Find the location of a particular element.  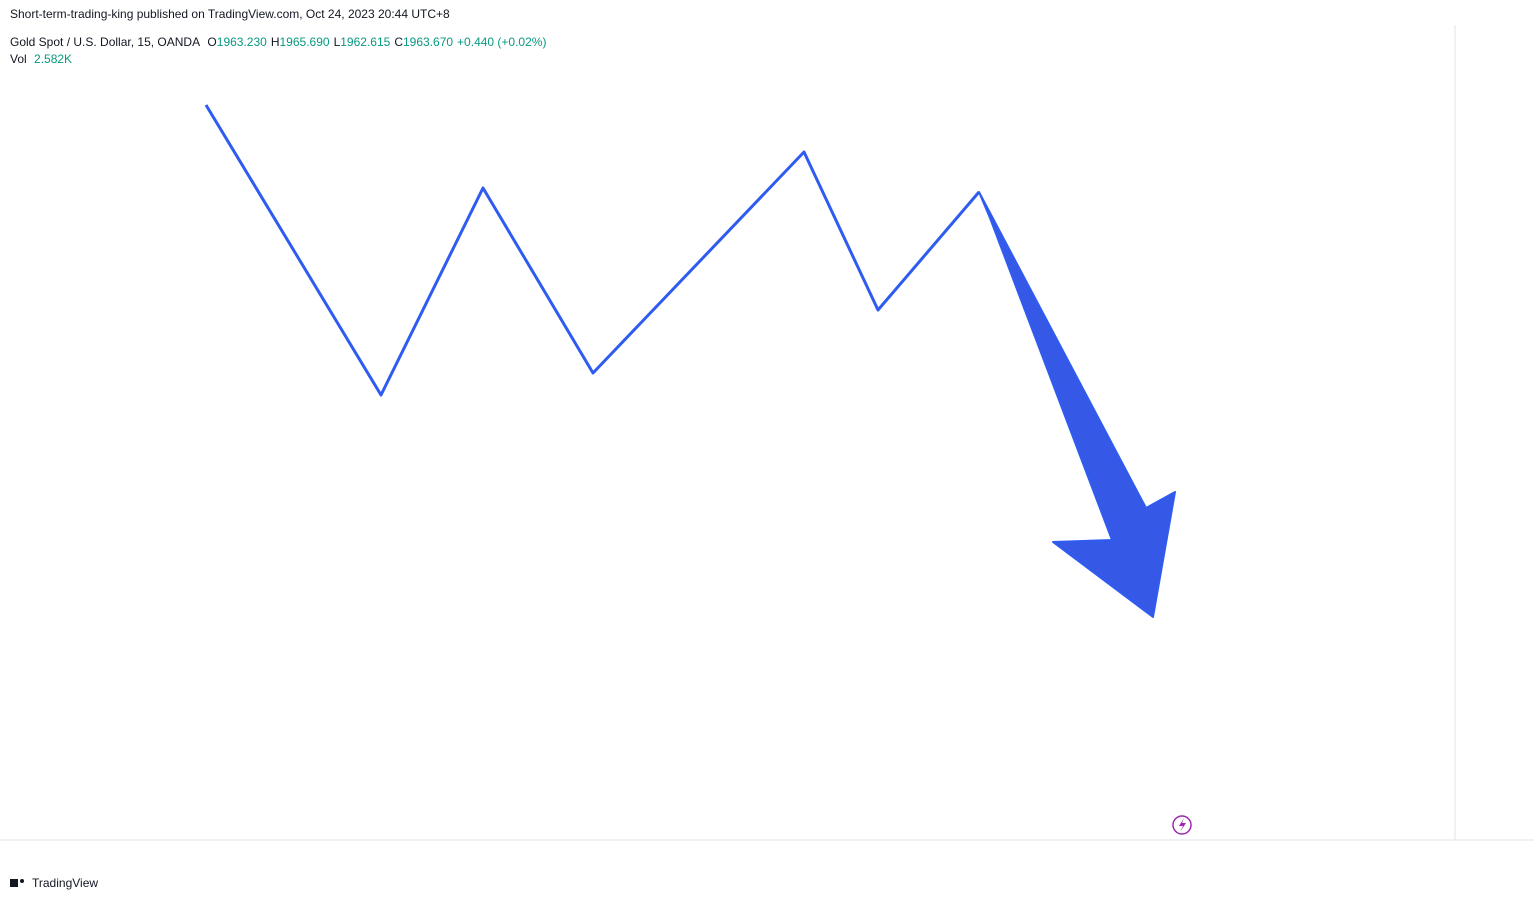

ohlc-label: H is located at coordinates (275, 42).